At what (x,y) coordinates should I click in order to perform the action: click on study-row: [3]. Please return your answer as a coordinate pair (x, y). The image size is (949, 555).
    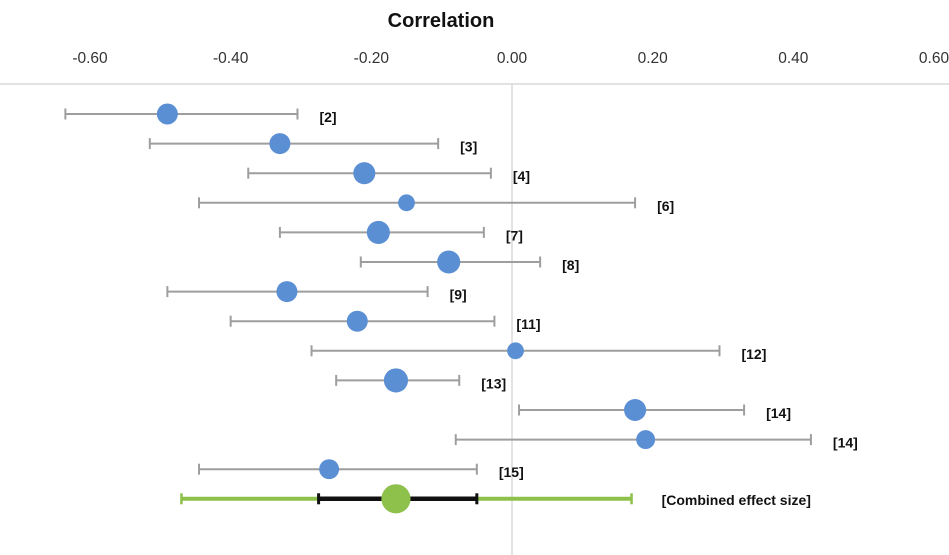
    Looking at the image, I should click on (312, 144).